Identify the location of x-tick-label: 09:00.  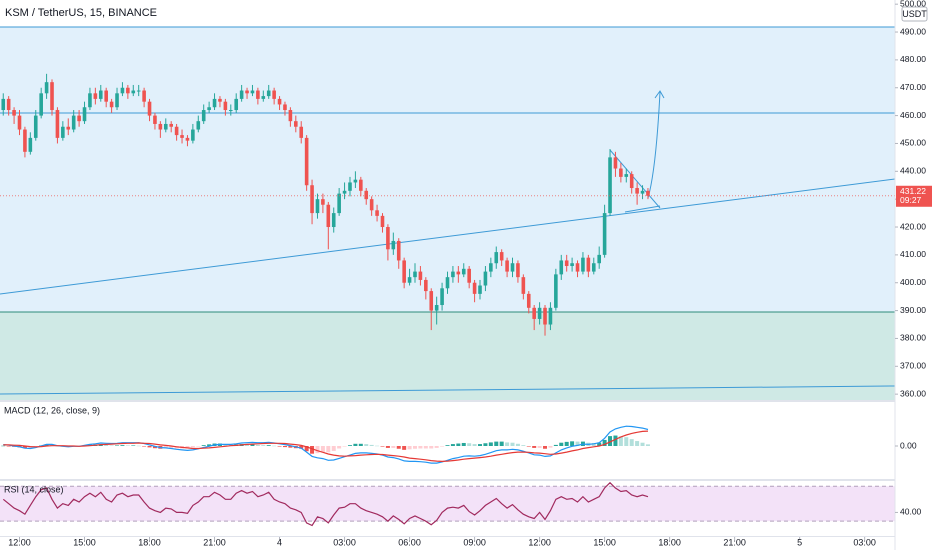
(474, 542).